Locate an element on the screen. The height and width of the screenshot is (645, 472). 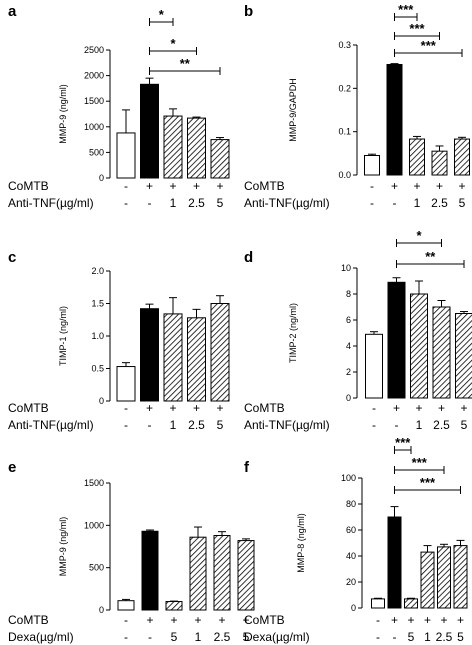
y-tick-label: 8 is located at coordinates (348, 294).